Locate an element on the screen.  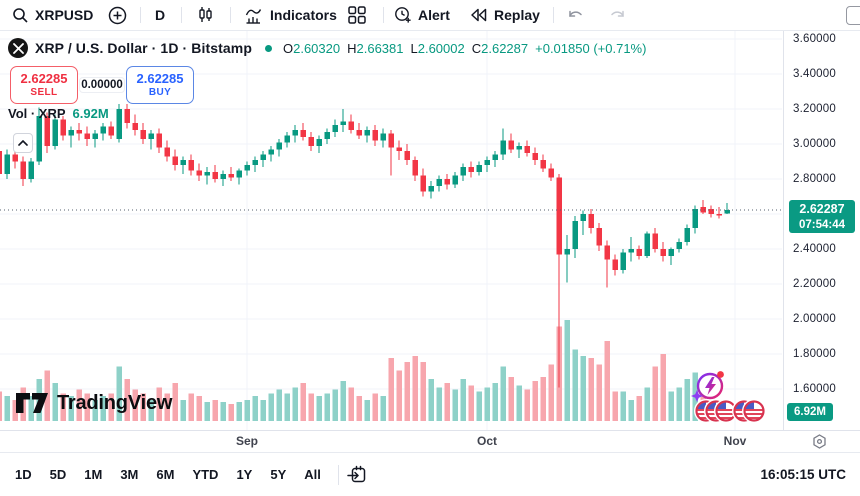
top-toolbar: XRPUSD D Indicators is located at coordinates (430, 15).